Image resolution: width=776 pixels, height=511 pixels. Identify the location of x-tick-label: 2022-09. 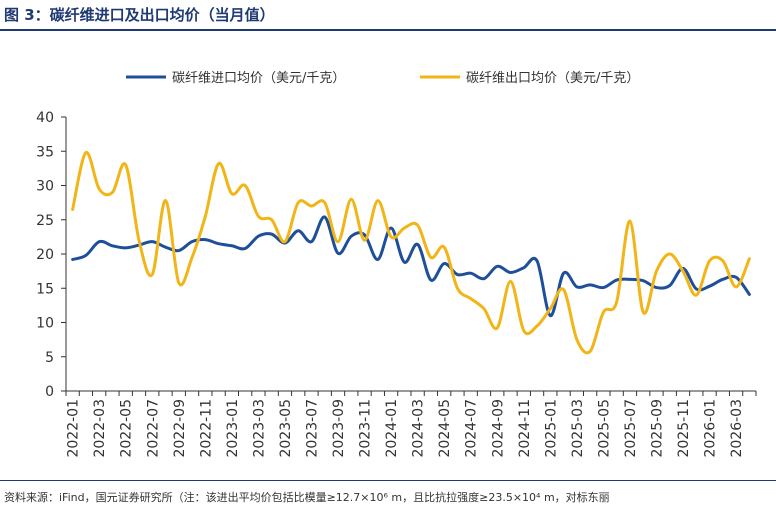
(180, 428).